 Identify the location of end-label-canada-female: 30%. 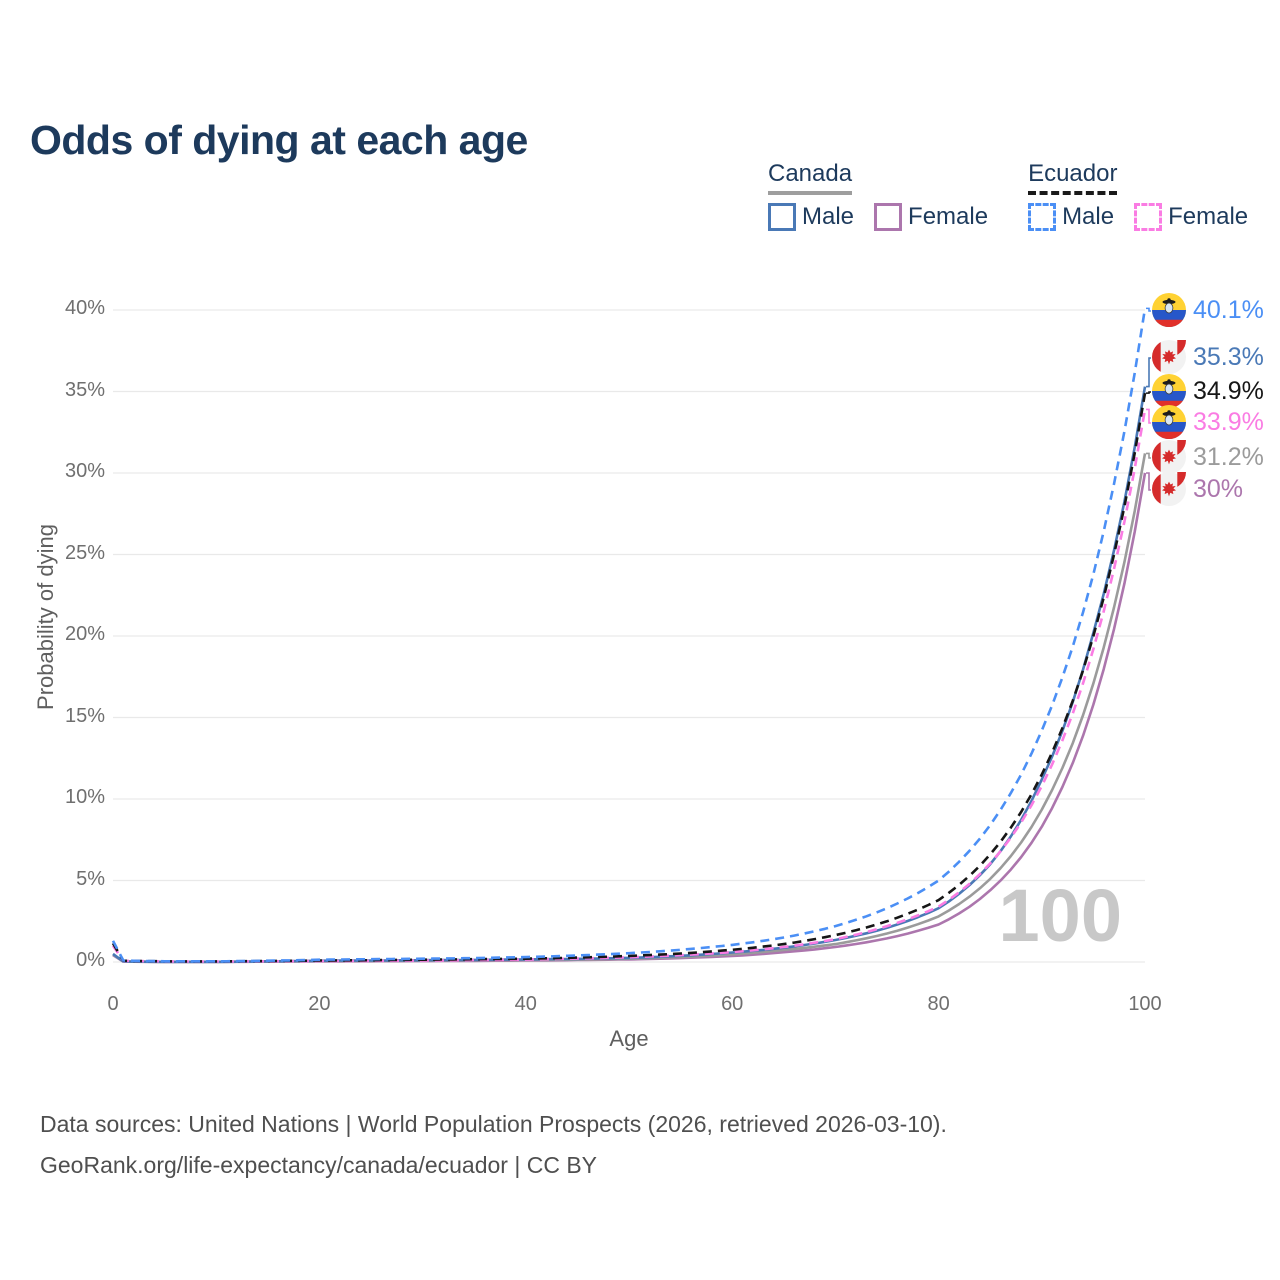
(1197, 489).